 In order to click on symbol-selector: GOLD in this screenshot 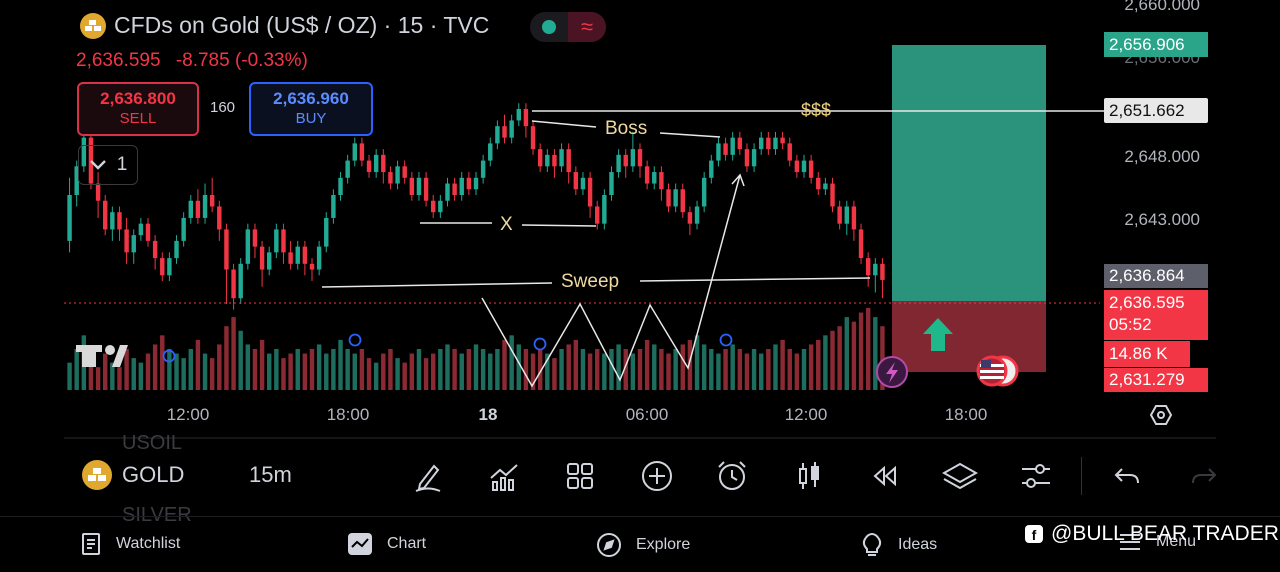, I will do `click(133, 475)`.